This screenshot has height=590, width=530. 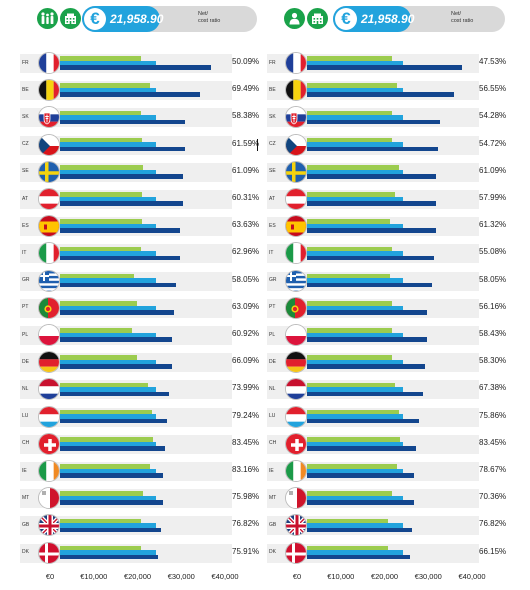 What do you see at coordinates (246, 442) in the screenshot?
I see `net-cost-ratio-value: 83.45%` at bounding box center [246, 442].